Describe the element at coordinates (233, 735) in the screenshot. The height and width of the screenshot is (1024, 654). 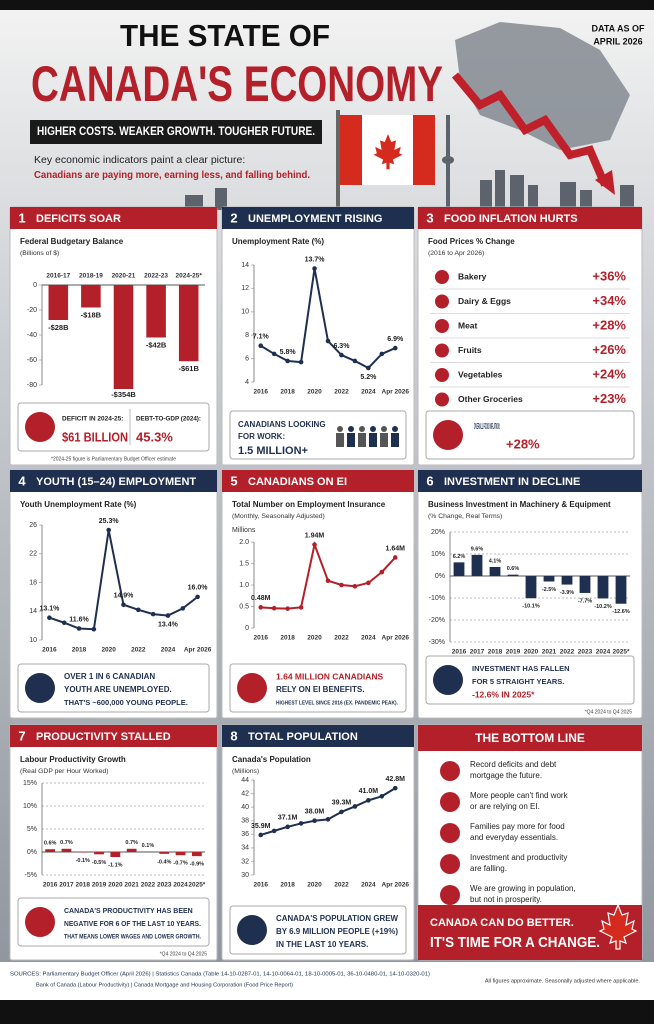
I see `panel-number: 8` at that location.